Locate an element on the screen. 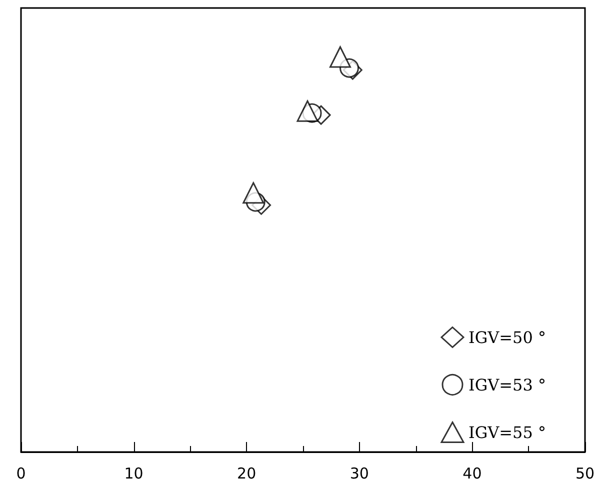 This screenshot has height=498, width=601. x-tick-label: 0 is located at coordinates (21, 473).